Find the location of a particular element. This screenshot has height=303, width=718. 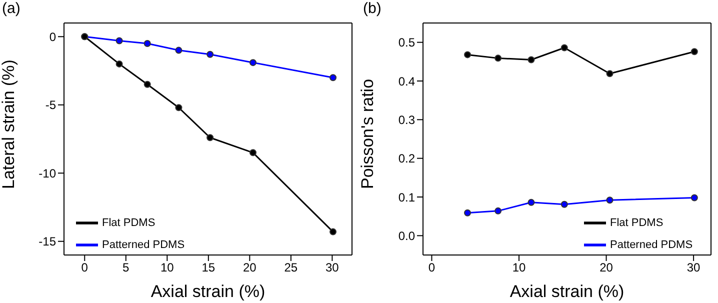

y-tick-label: 0.4 is located at coordinates (407, 81).